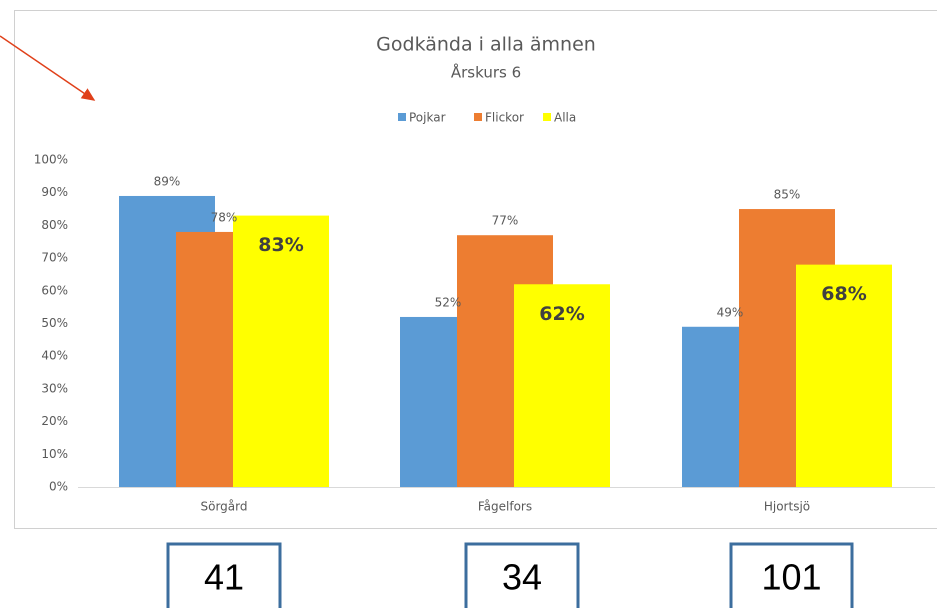 Image resolution: width=937 pixels, height=612 pixels. What do you see at coordinates (505, 507) in the screenshot?
I see `x-tick-label: Fågelfors` at bounding box center [505, 507].